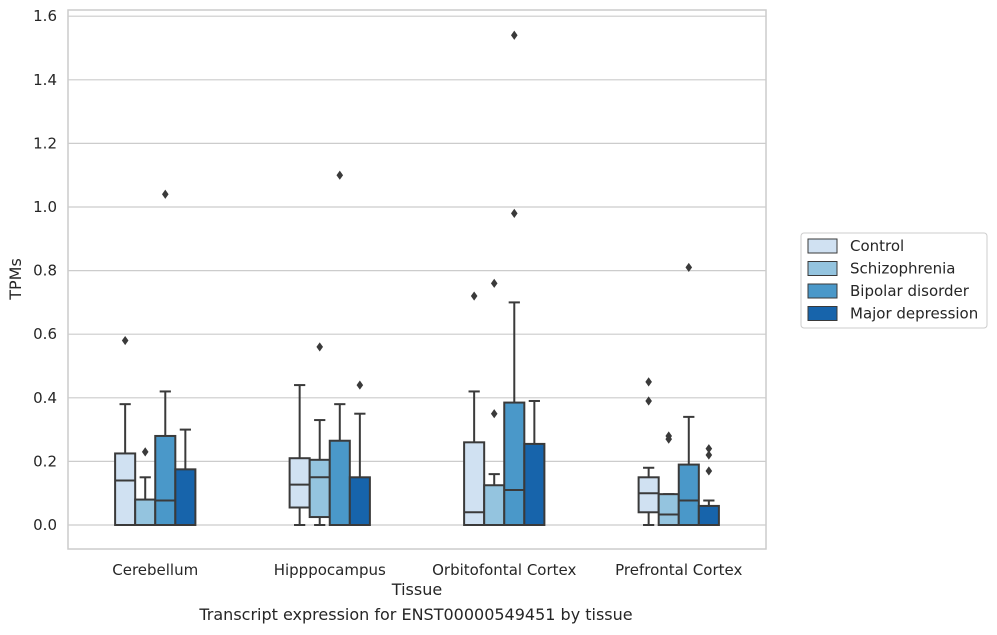 The width and height of the screenshot is (997, 635). What do you see at coordinates (45, 207) in the screenshot?
I see `y-tick-label: 1.0` at bounding box center [45, 207].